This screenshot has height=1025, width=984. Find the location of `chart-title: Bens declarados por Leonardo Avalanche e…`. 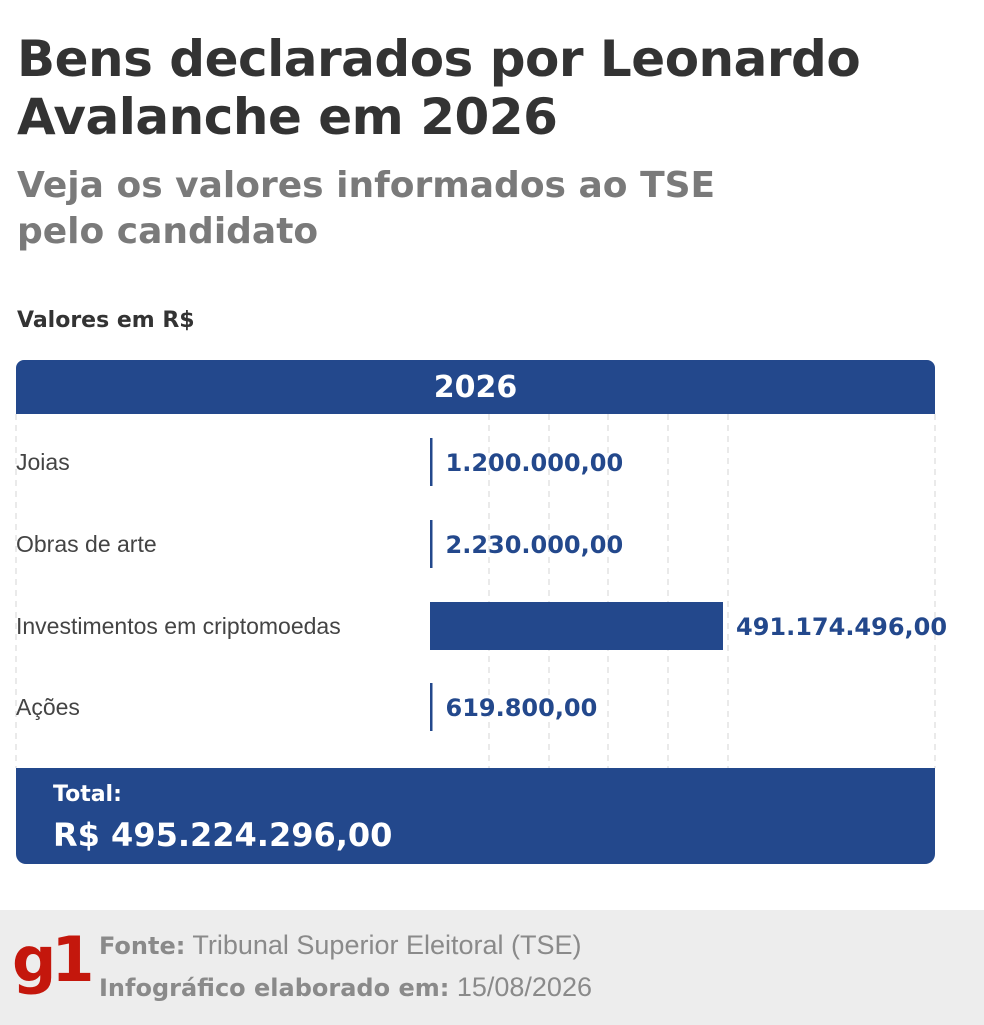

chart-title: Bens declarados por Leonardo Avalanche e… is located at coordinates (439, 88).